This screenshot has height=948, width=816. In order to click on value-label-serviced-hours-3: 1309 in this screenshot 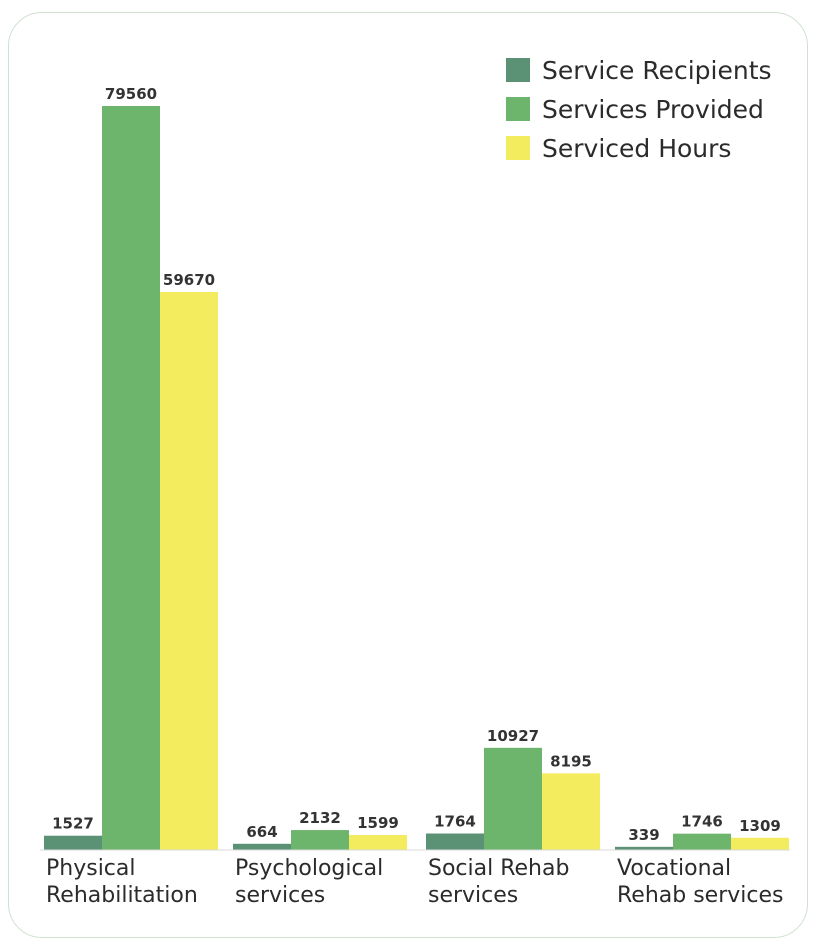, I will do `click(760, 826)`.